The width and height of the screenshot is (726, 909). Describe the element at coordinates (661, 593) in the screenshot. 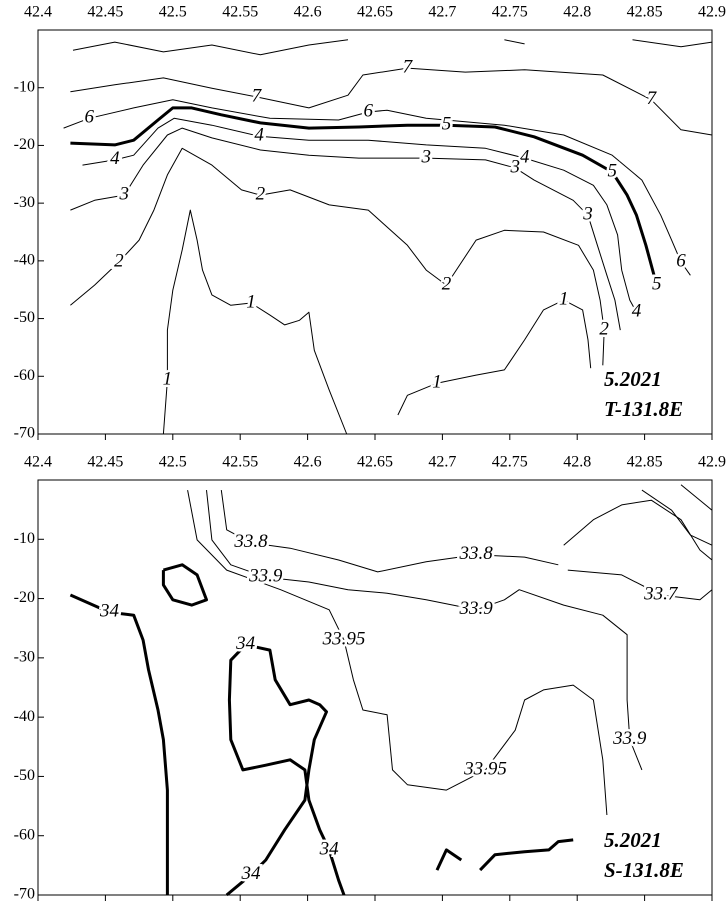

I see `contour-label: 33.7` at that location.